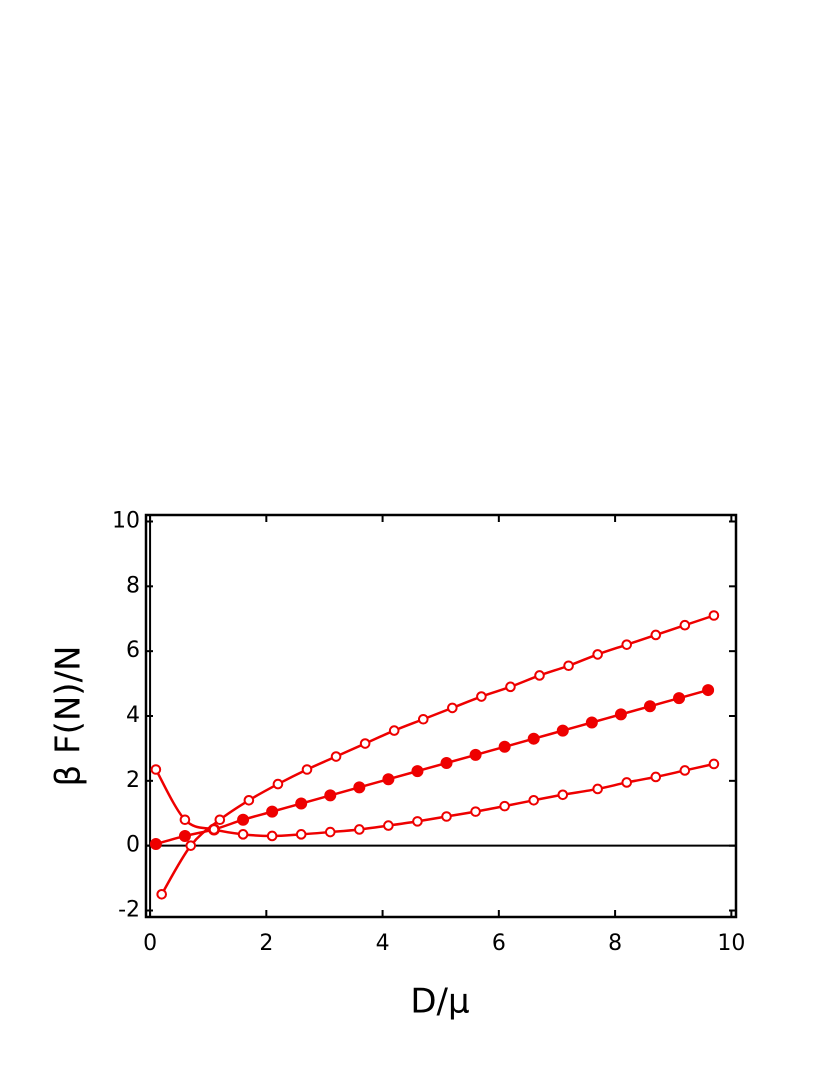 The height and width of the screenshot is (1079, 830). Describe the element at coordinates (499, 943) in the screenshot. I see `x-tick-label: 6` at that location.